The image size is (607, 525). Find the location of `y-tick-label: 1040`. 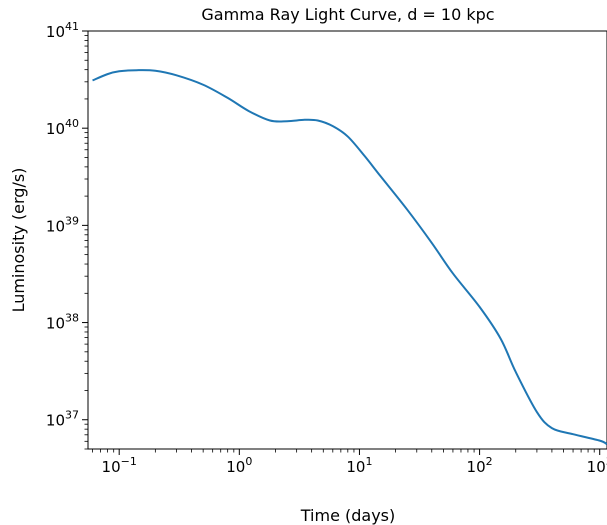

y-tick-label: 1040 is located at coordinates (62, 127).